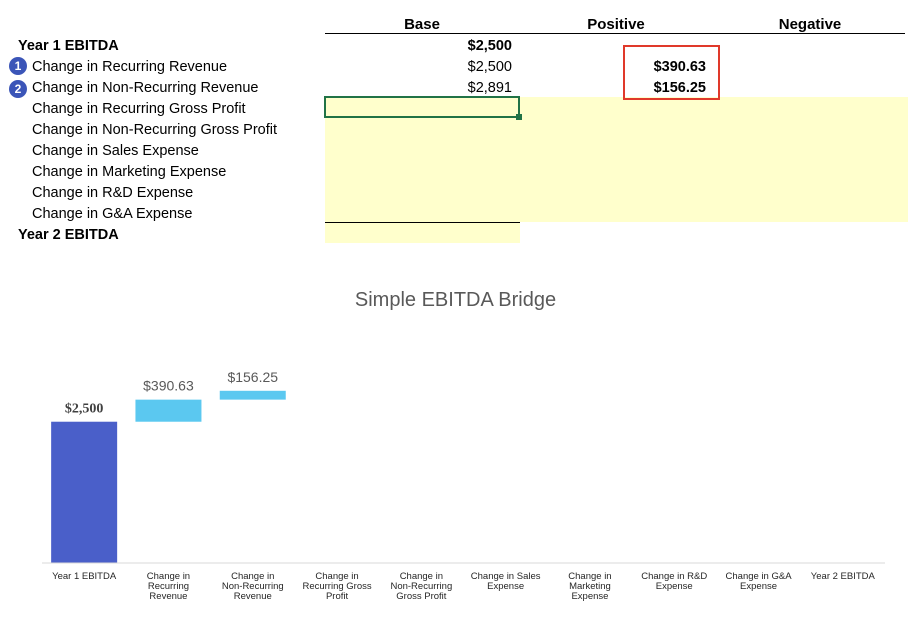  What do you see at coordinates (489, 88) in the screenshot?
I see `cell-base-non-recurring-revenue: $2,891` at bounding box center [489, 88].